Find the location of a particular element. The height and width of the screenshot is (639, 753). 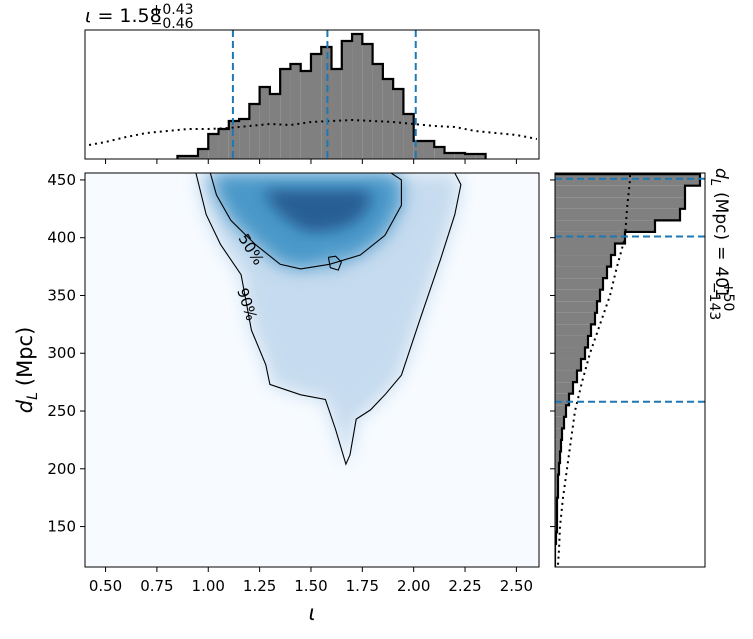

side-eq: = is located at coordinates (721, 253).